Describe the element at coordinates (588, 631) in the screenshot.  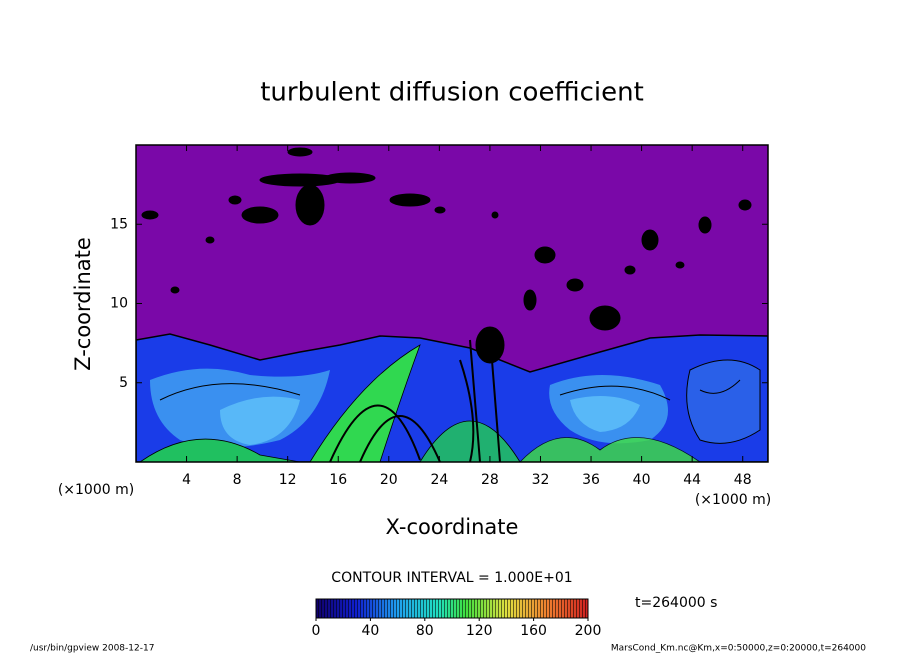
I see `colorbar-tick-label: 200` at that location.